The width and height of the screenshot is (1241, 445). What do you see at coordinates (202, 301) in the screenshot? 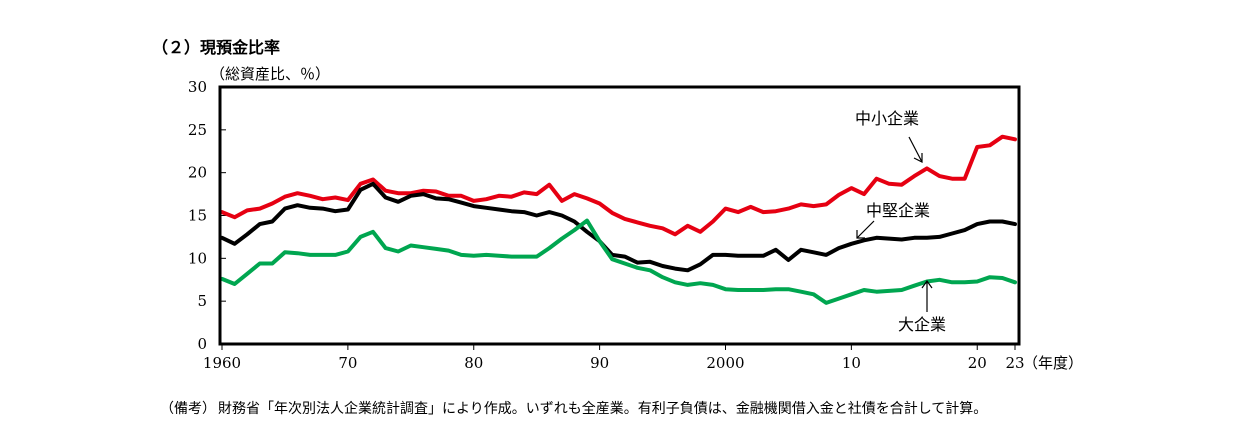
I see `y-tick-label: 5` at bounding box center [202, 301].